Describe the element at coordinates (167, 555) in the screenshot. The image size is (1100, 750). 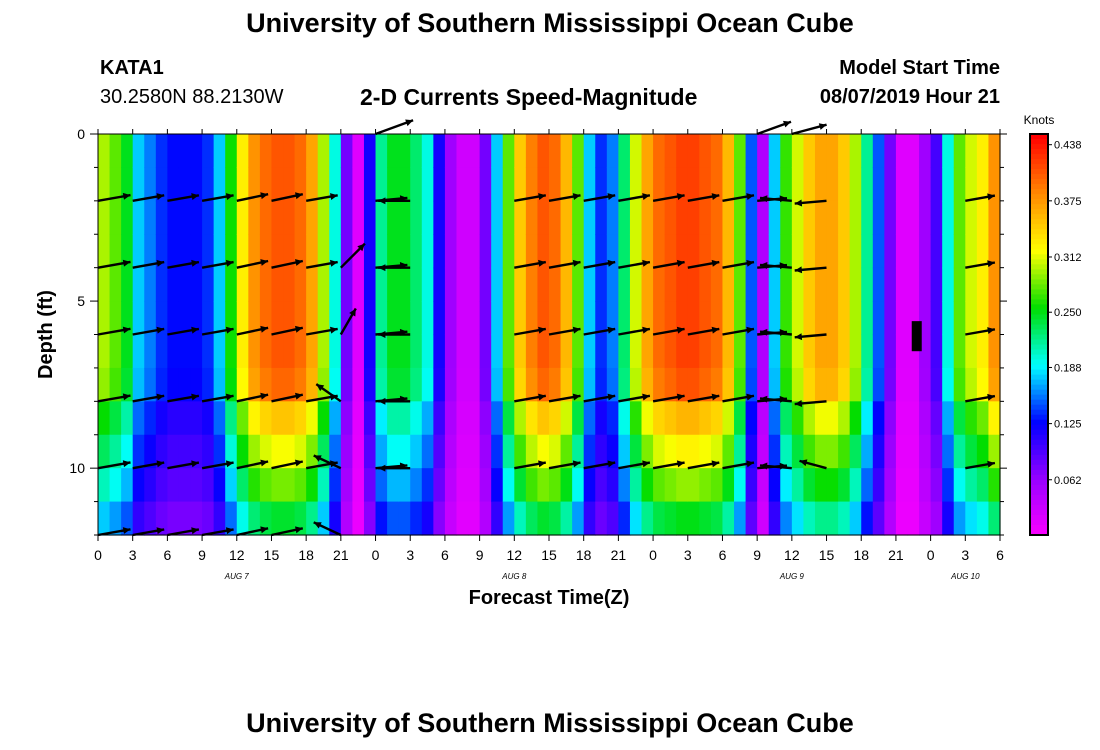
I see `x-tick-label: 6` at that location.